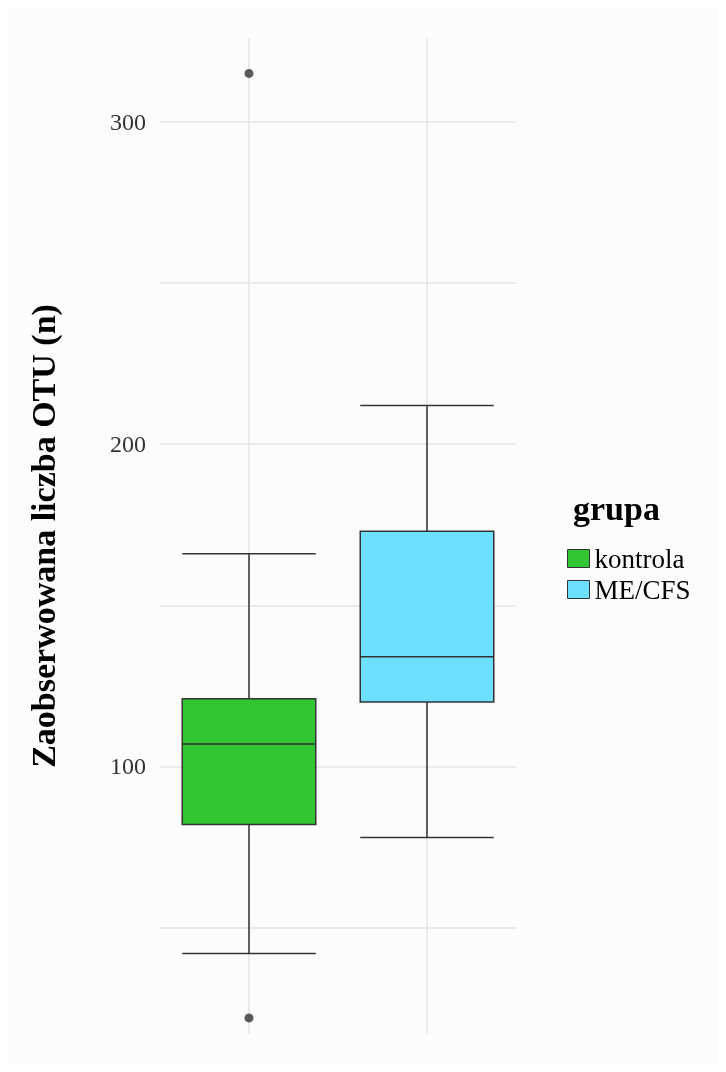 This screenshot has width=726, height=1072. I want to click on legend-label: kontrola, so click(639, 558).